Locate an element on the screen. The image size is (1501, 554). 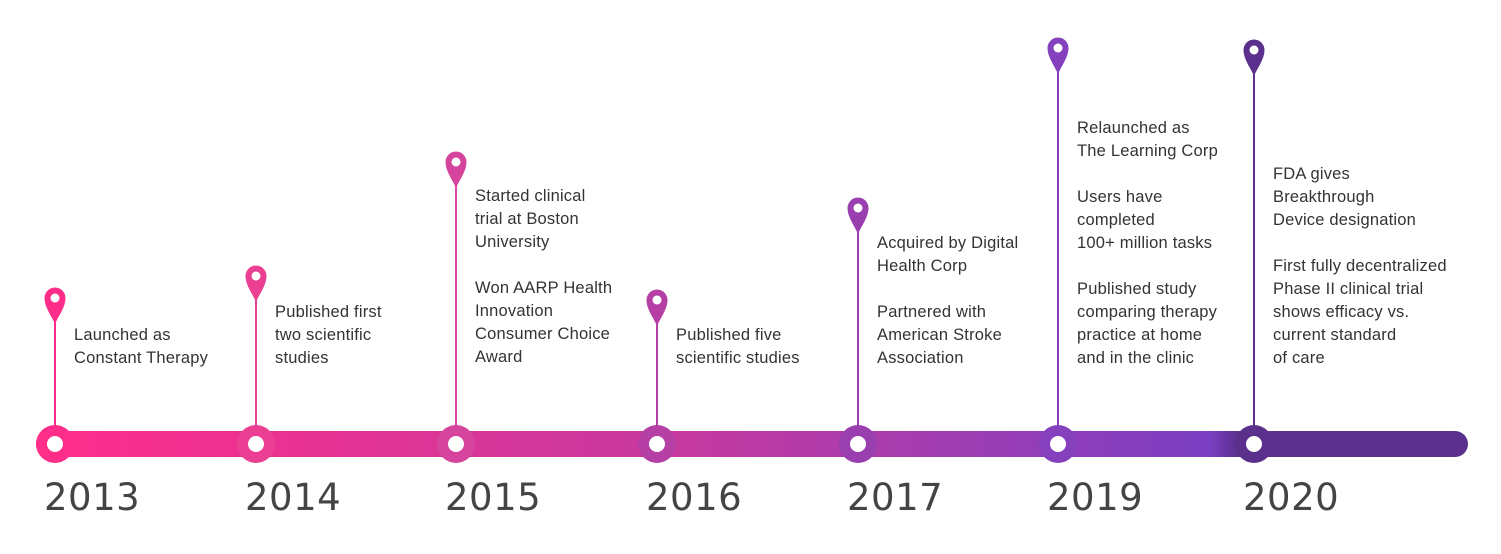
year-label-2013: 2013 is located at coordinates (92, 497).